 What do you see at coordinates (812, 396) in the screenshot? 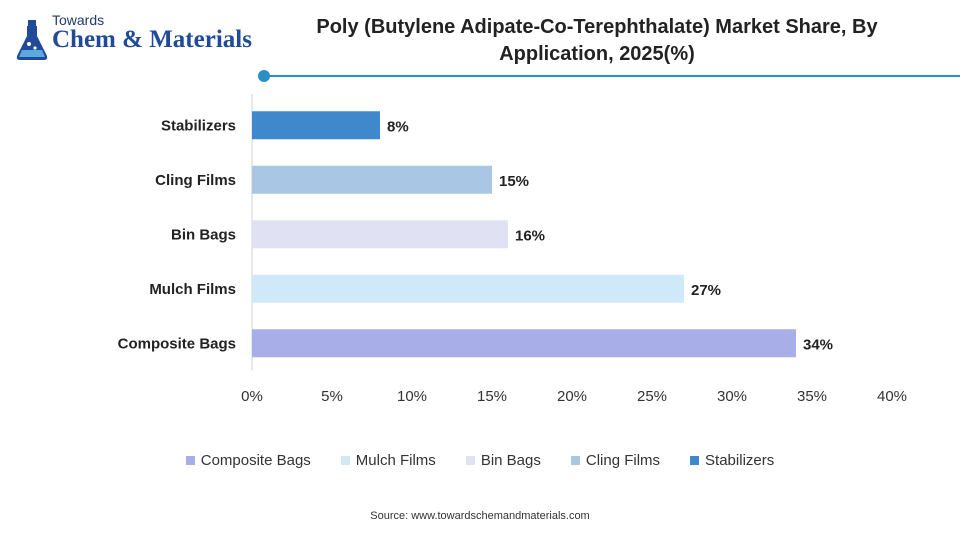
I see `x-tick-label: 35%` at bounding box center [812, 396].